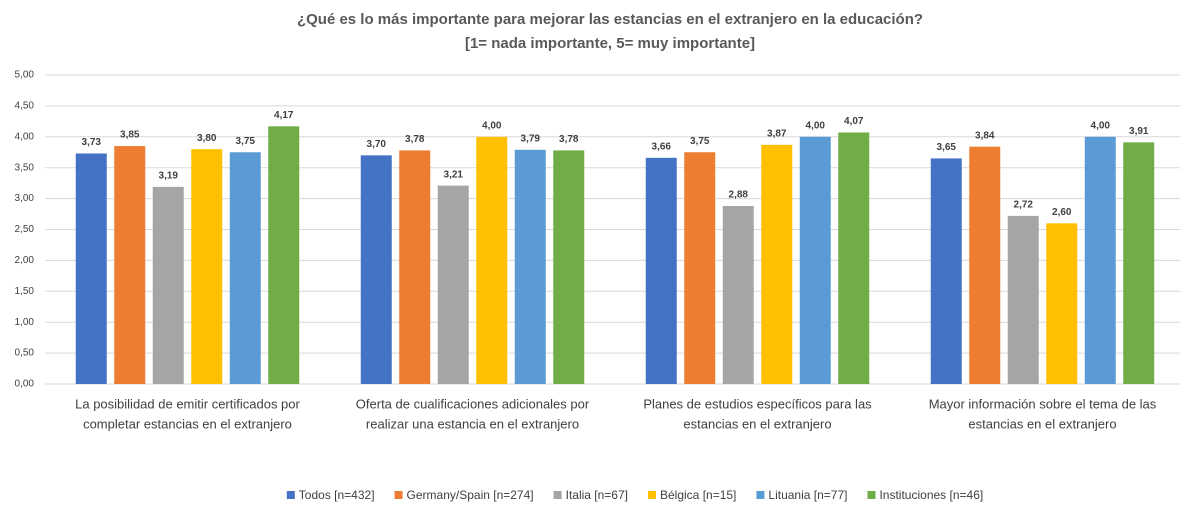 The height and width of the screenshot is (510, 1185). Describe the element at coordinates (698, 495) in the screenshot. I see `legend-label: Bélgica [n=15]` at that location.